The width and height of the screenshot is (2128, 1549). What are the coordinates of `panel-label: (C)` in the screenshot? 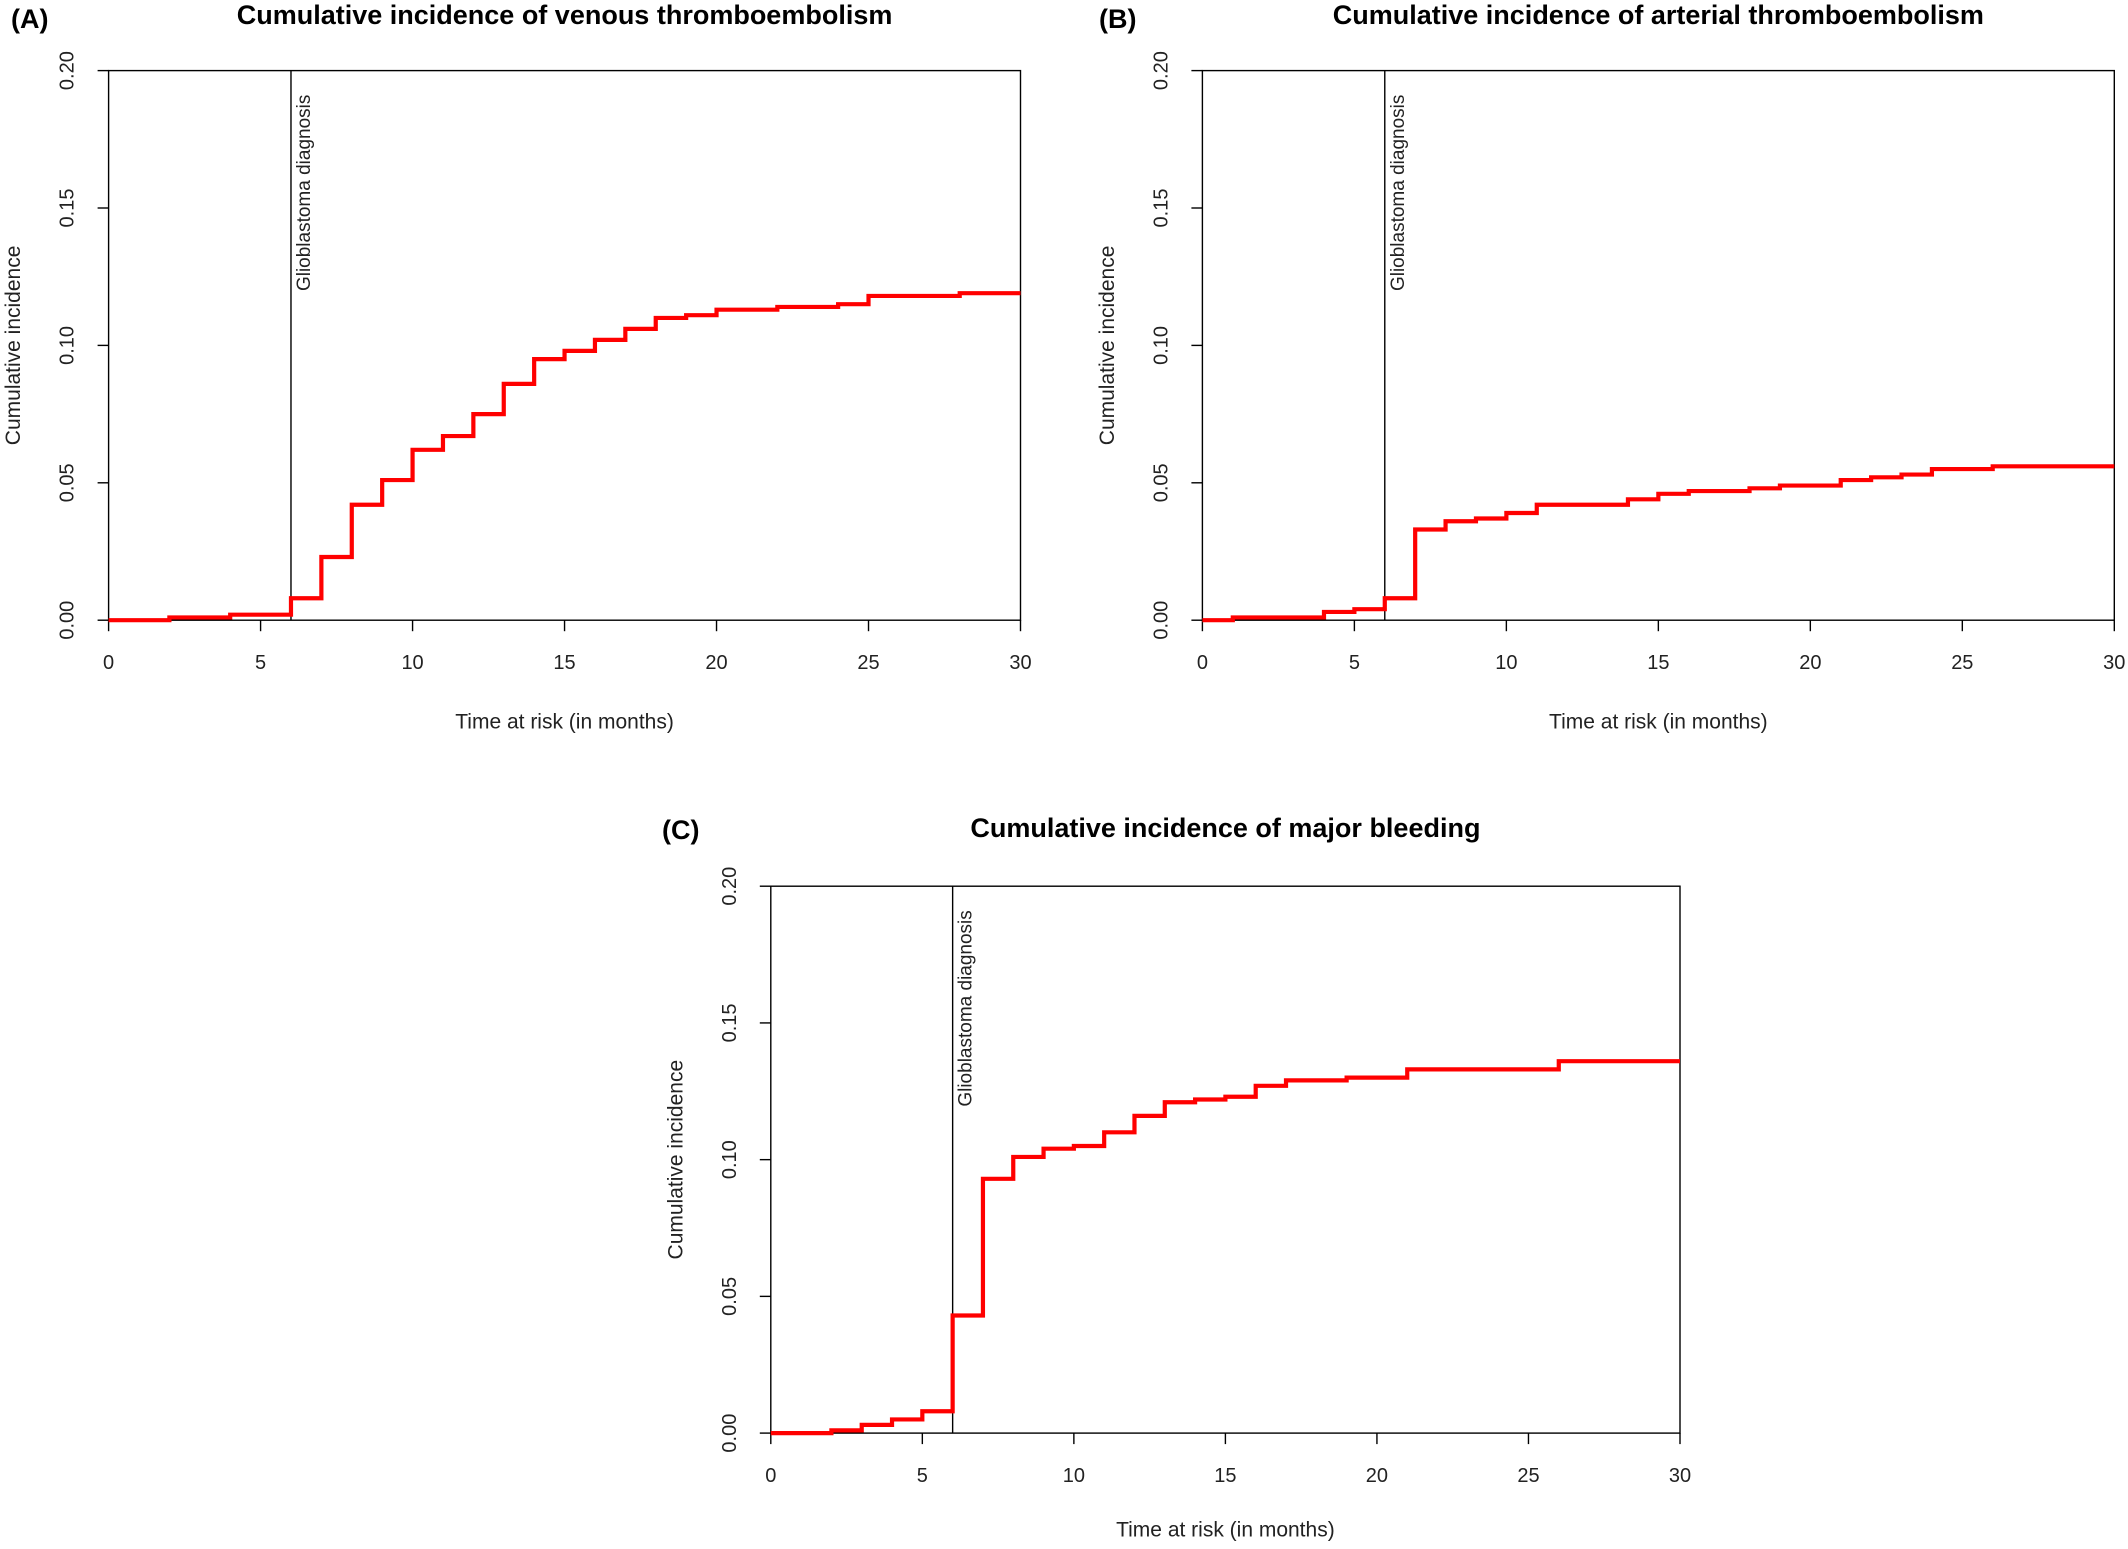 It's located at (680, 830).